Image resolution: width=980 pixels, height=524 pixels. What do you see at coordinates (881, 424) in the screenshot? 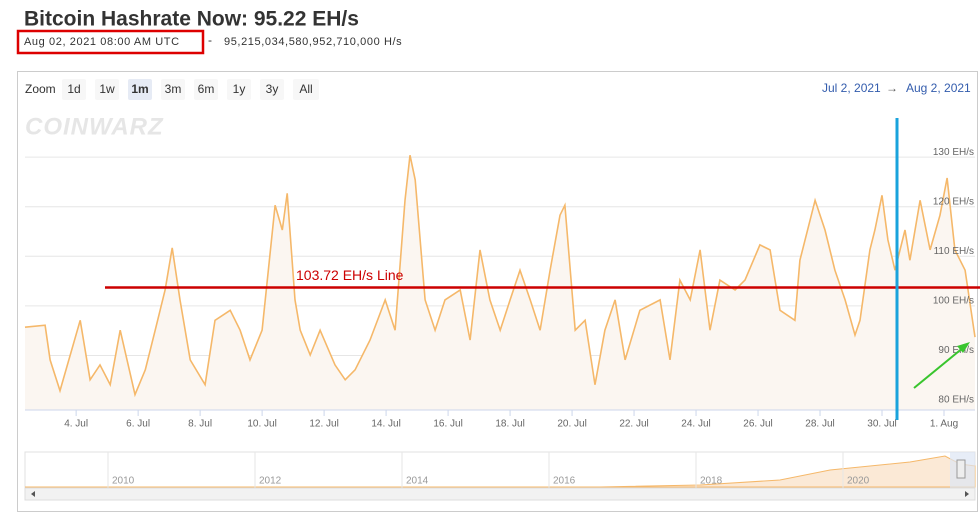
I see `x-tick-label: 30. Jul` at bounding box center [881, 424].